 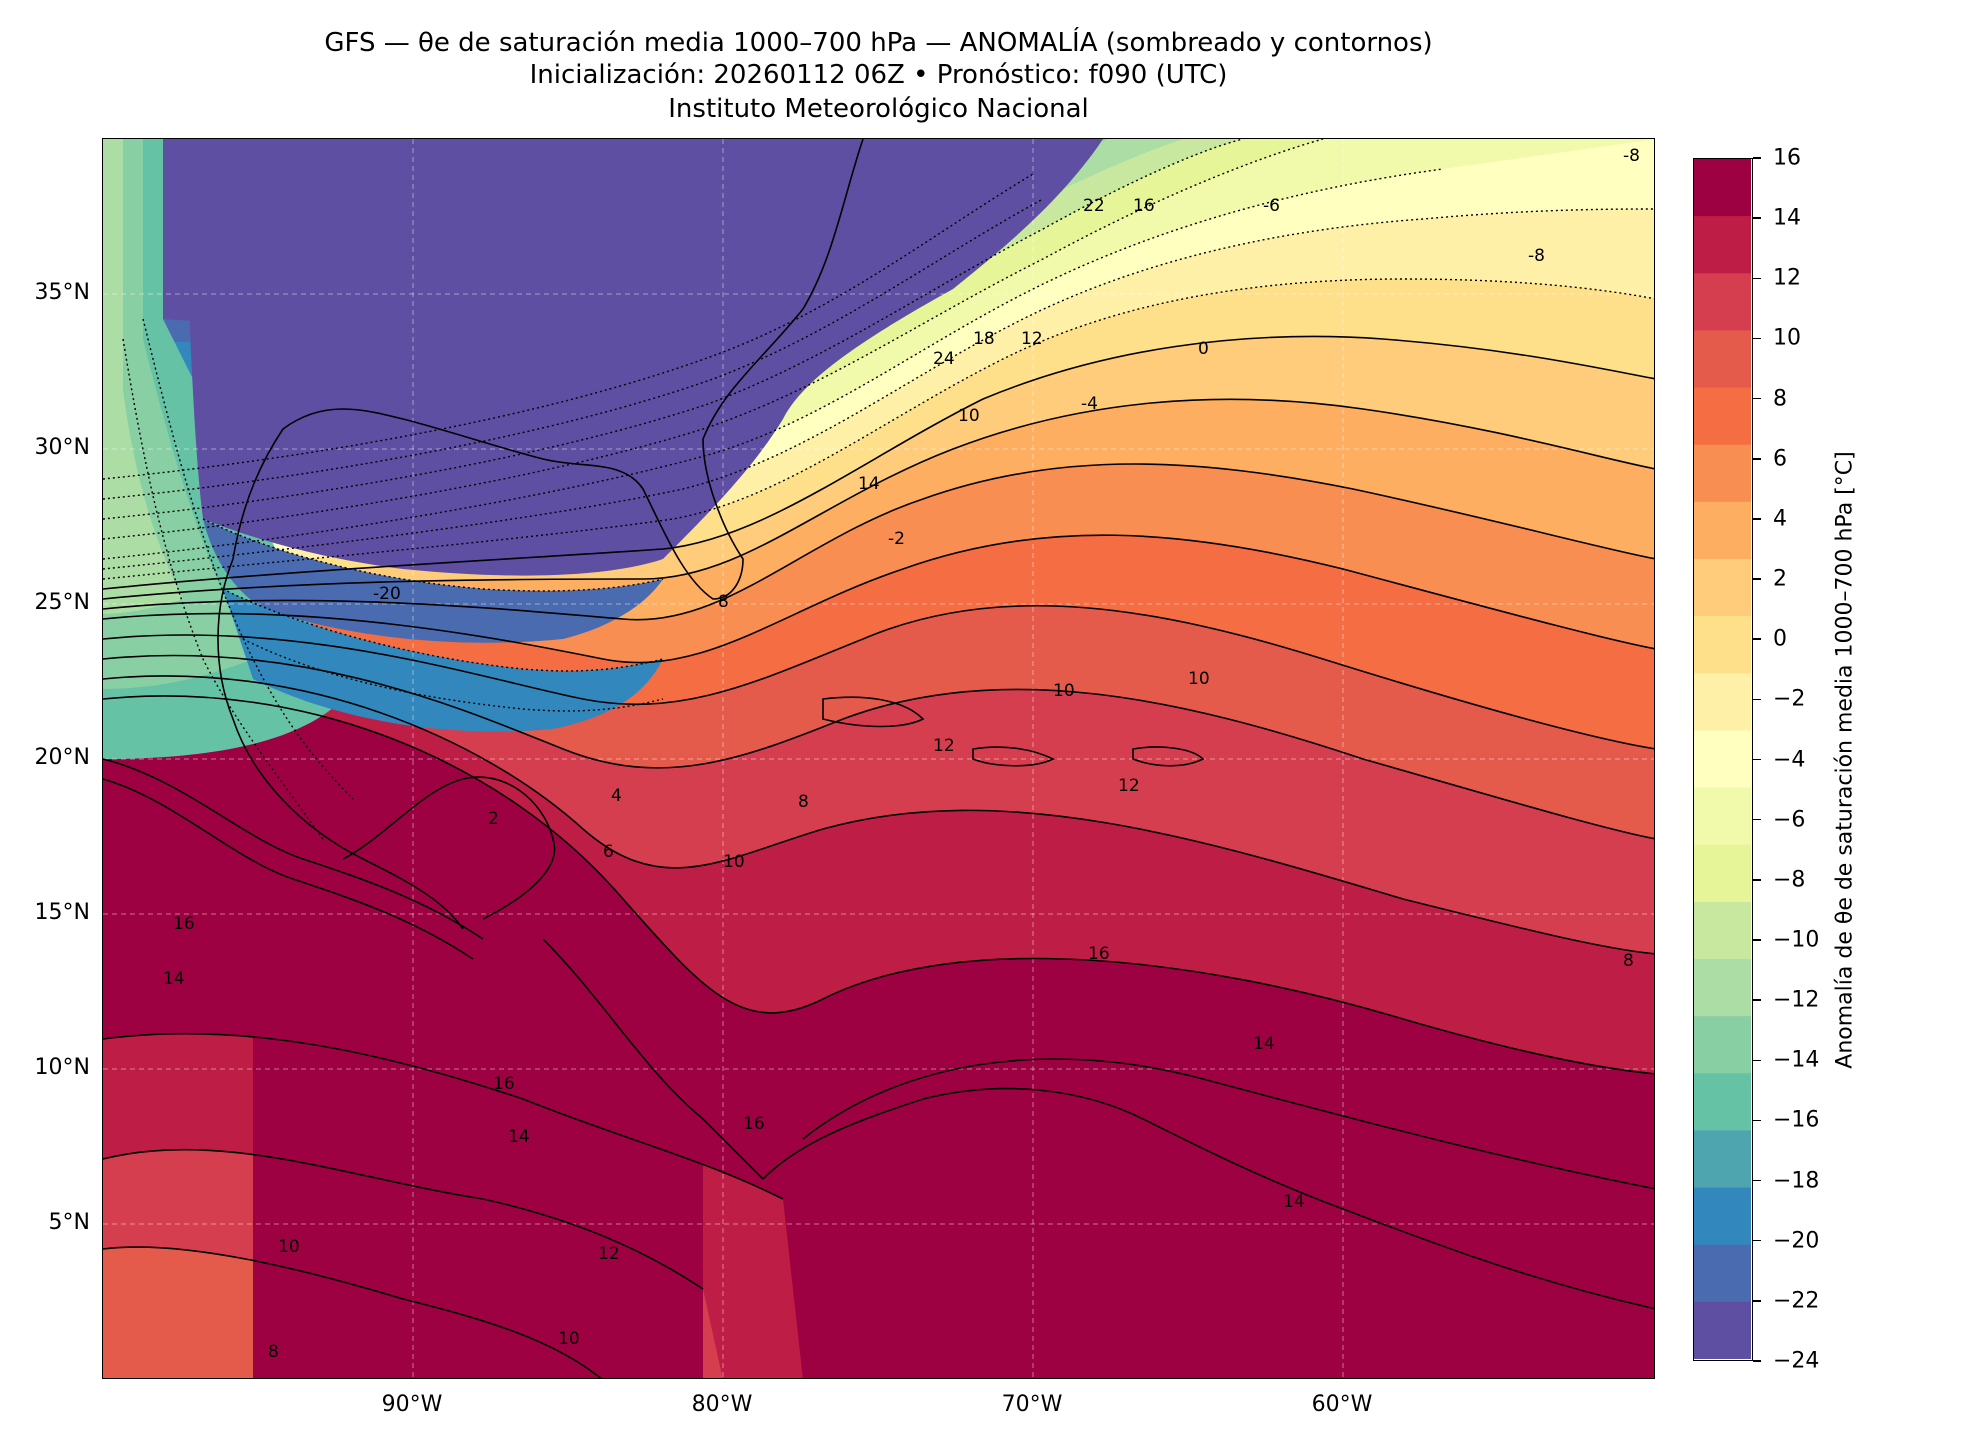 What do you see at coordinates (433, 581) in the screenshot?
I see `field-gulf-edge` at bounding box center [433, 581].